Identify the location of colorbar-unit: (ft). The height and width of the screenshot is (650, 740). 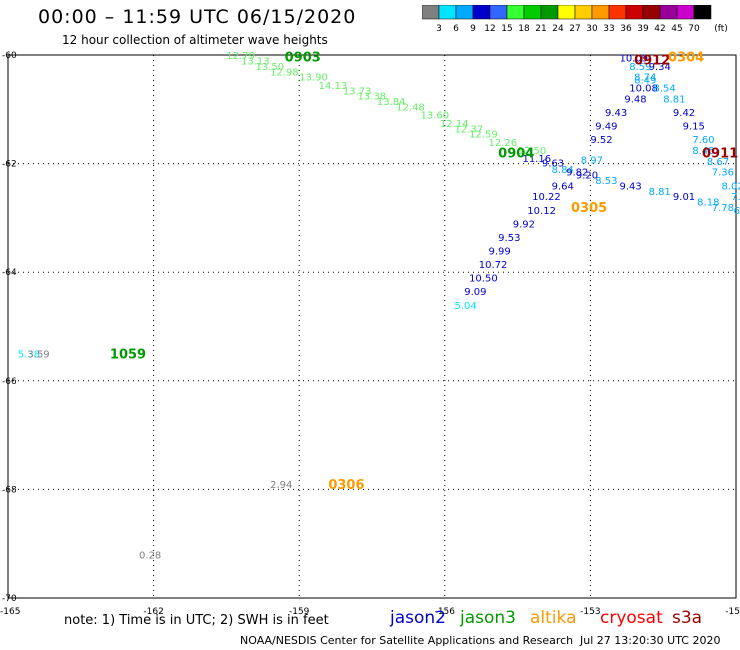
(721, 29).